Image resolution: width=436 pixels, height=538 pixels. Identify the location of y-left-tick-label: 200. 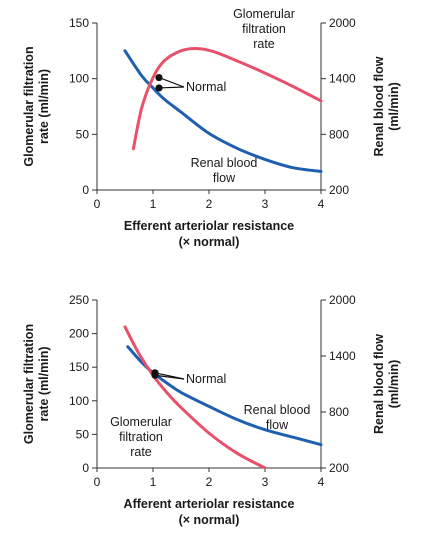
(79, 334).